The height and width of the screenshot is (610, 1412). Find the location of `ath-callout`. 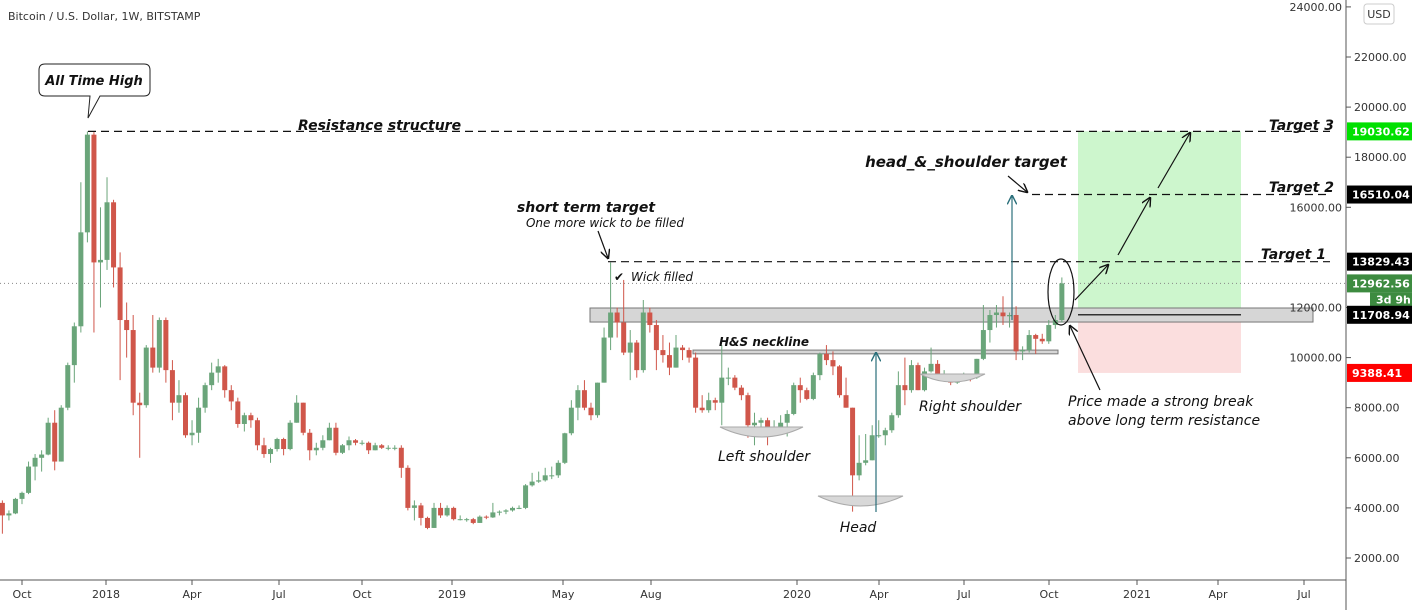

ath-callout is located at coordinates (94, 91).